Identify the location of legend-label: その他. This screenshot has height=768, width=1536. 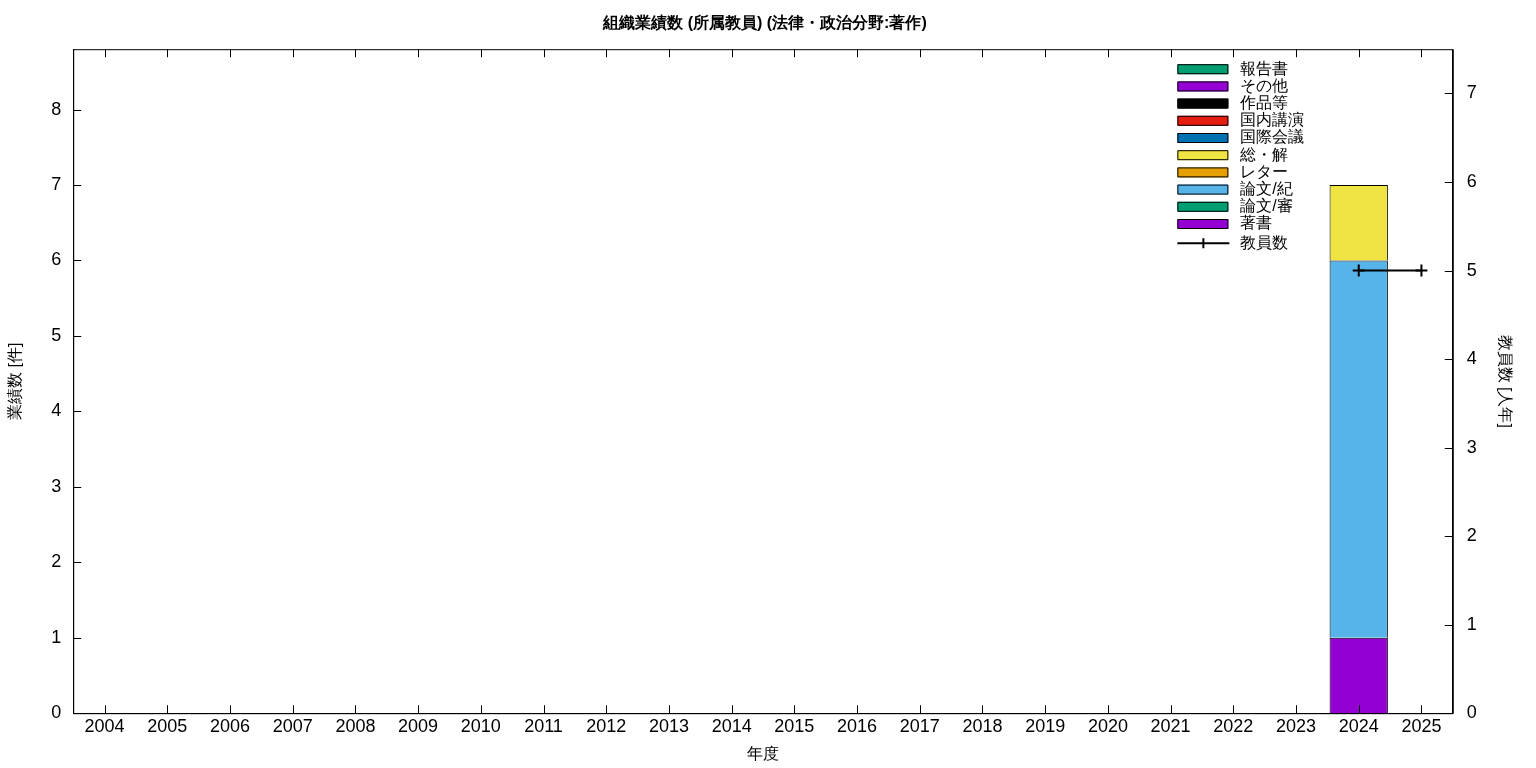
(1264, 85).